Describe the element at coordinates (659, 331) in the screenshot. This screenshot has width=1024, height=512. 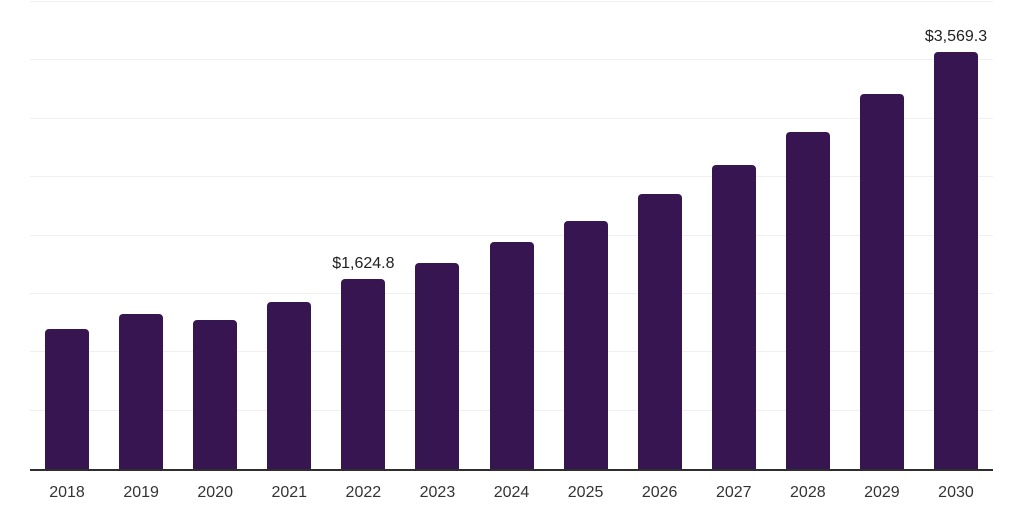
I see `bar-2026` at that location.